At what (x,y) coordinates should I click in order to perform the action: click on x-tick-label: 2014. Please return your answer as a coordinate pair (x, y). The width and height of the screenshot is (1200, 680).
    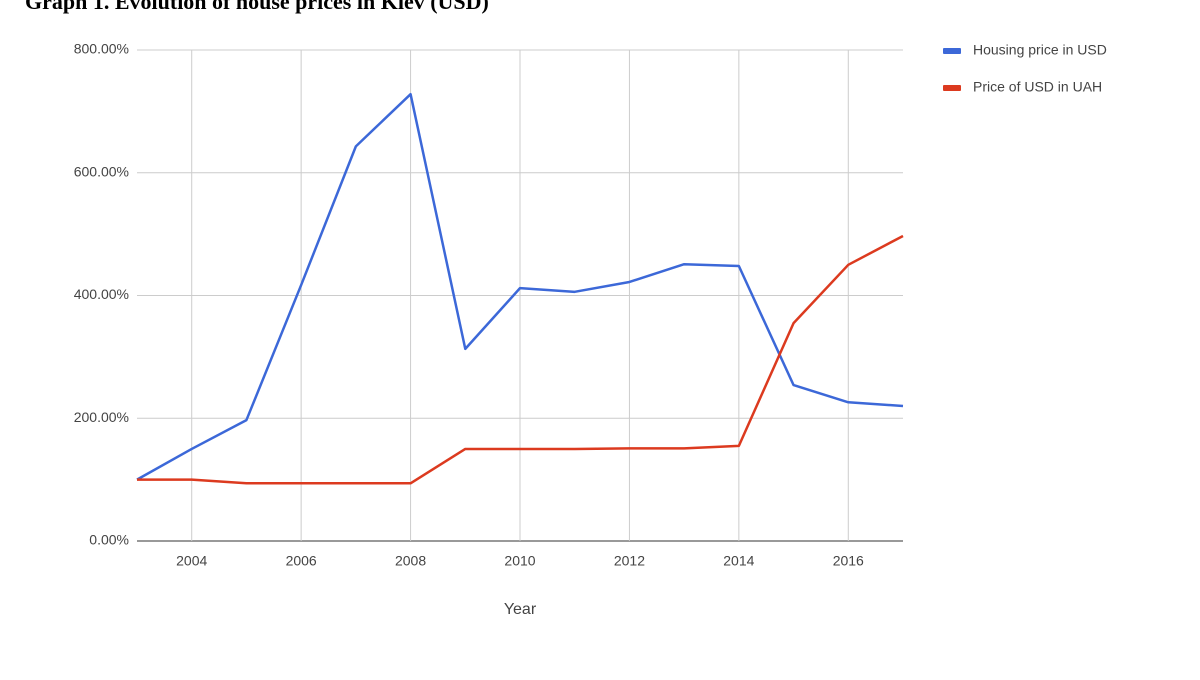
    Looking at the image, I should click on (738, 561).